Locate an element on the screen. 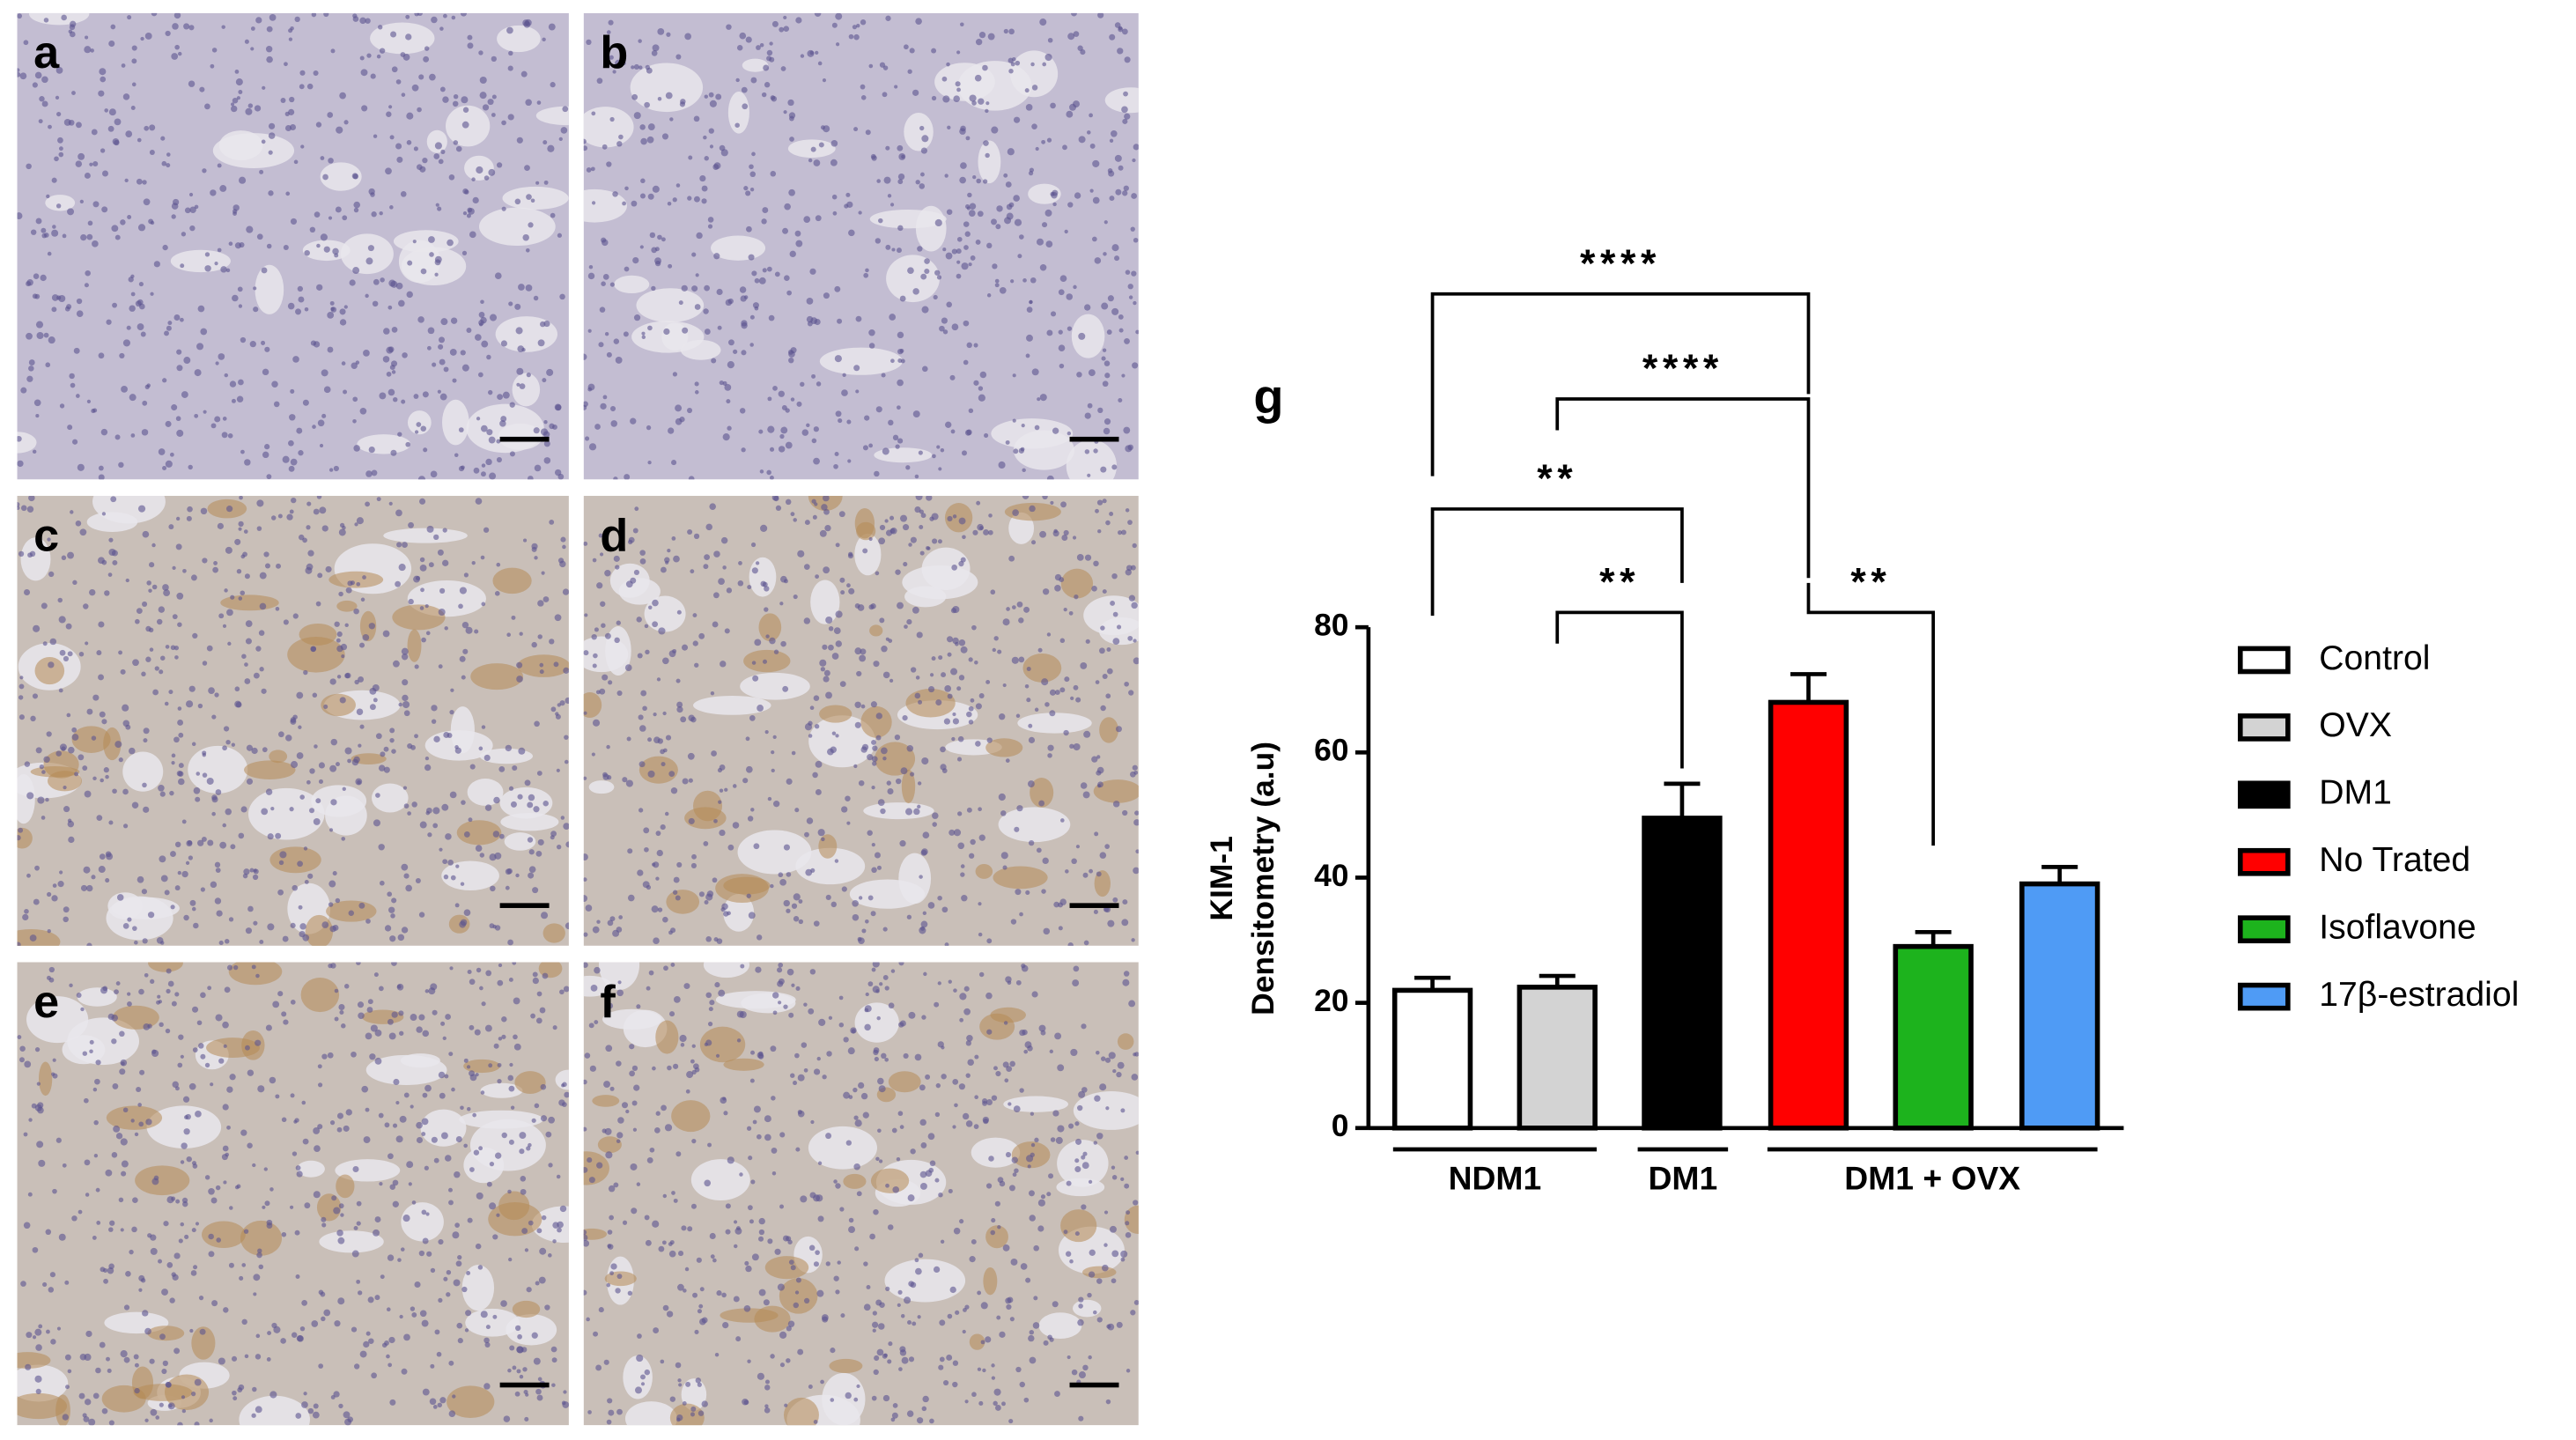 Image resolution: width=2576 pixels, height=1440 pixels. stain is located at coordinates (1042, 793).